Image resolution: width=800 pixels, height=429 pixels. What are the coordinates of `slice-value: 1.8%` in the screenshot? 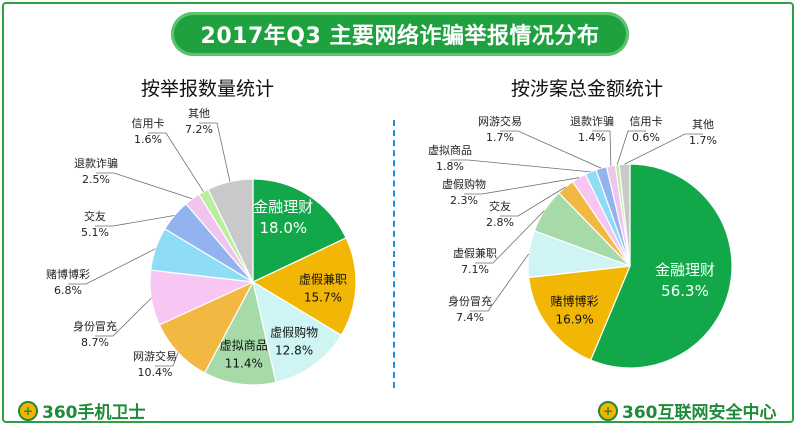 It's located at (450, 166).